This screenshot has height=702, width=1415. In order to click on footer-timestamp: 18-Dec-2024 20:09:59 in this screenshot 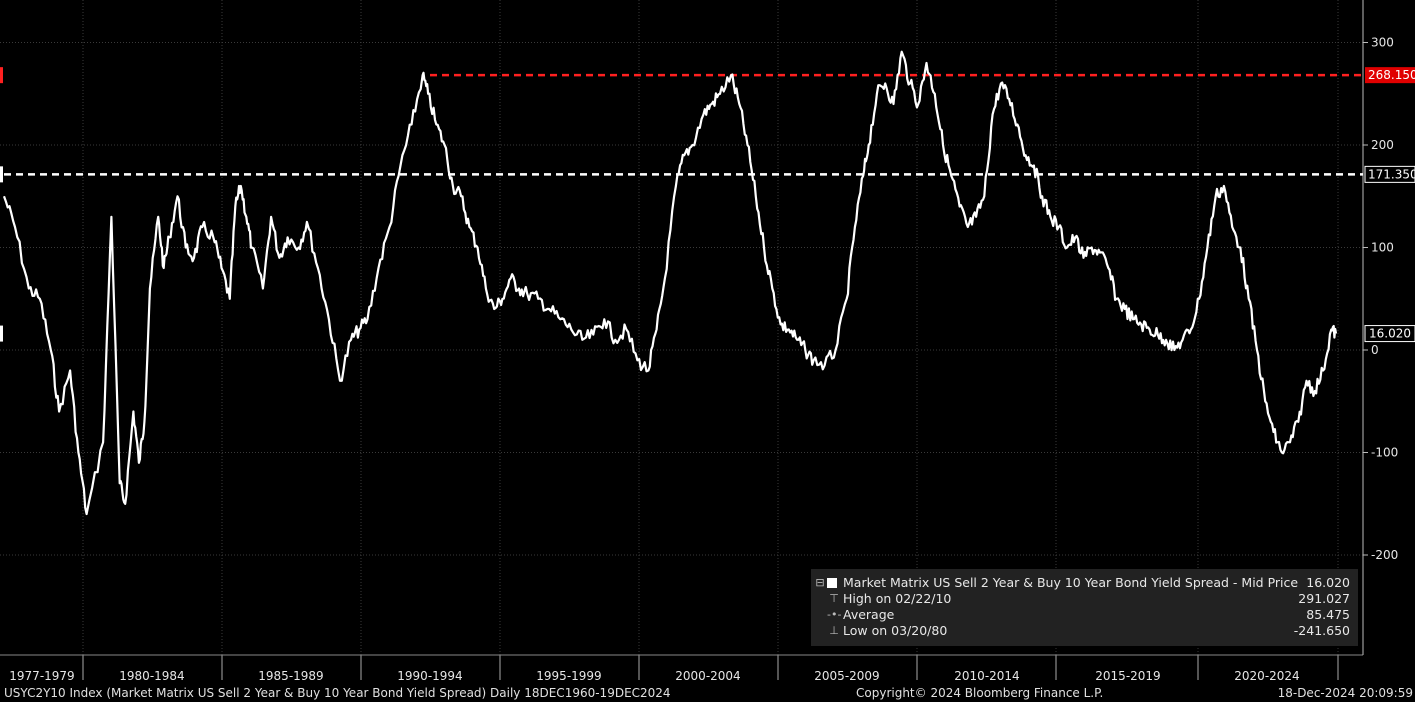, I will do `click(1345, 693)`.